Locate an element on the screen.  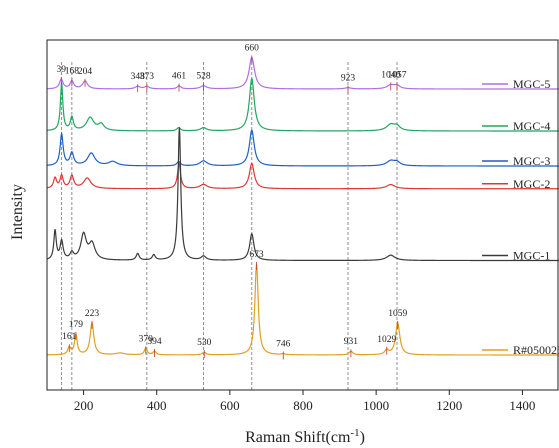
peak-label: 673 is located at coordinates (256, 255).